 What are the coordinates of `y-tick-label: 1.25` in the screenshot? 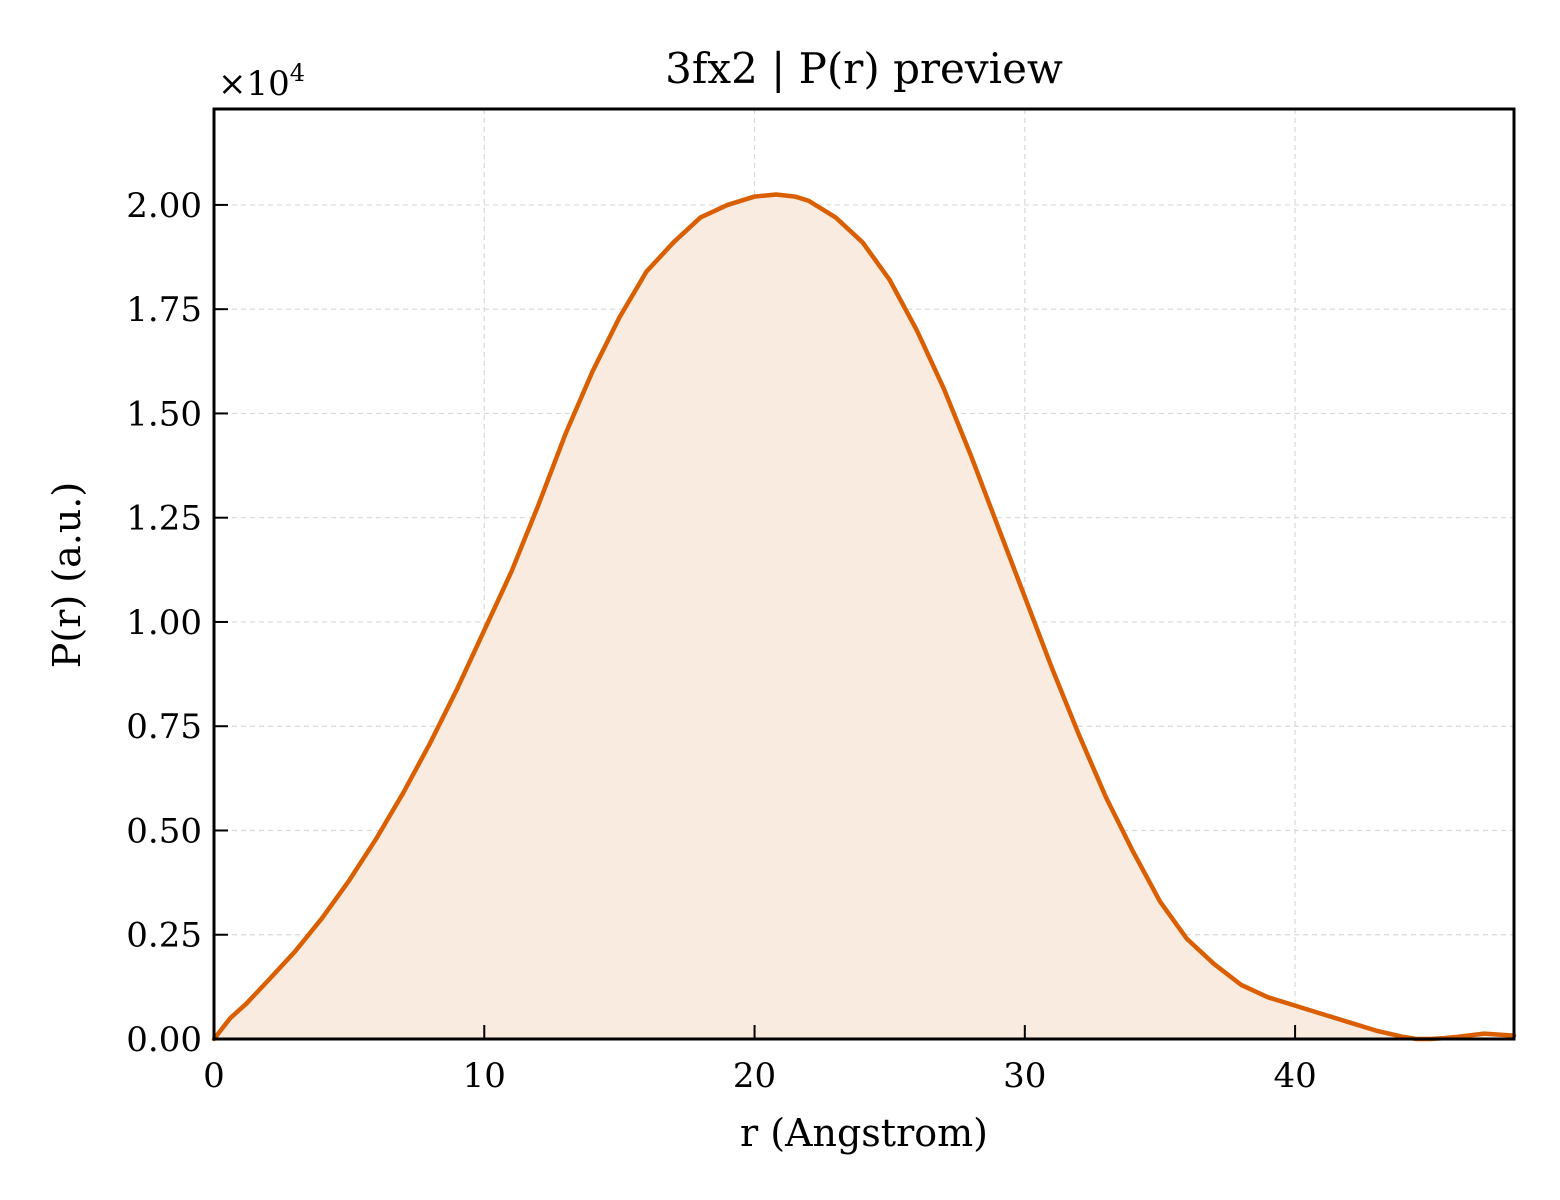 It's located at (164, 519).